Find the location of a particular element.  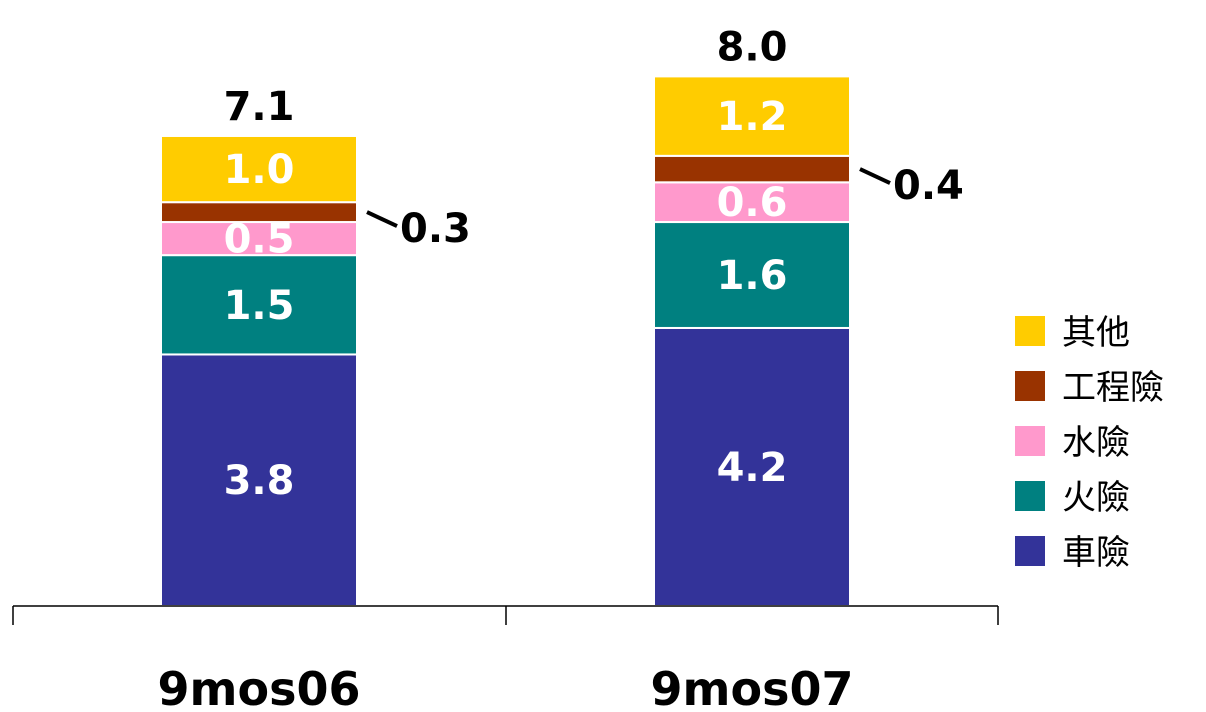

callout-line-9mos06 is located at coordinates (382, 219).